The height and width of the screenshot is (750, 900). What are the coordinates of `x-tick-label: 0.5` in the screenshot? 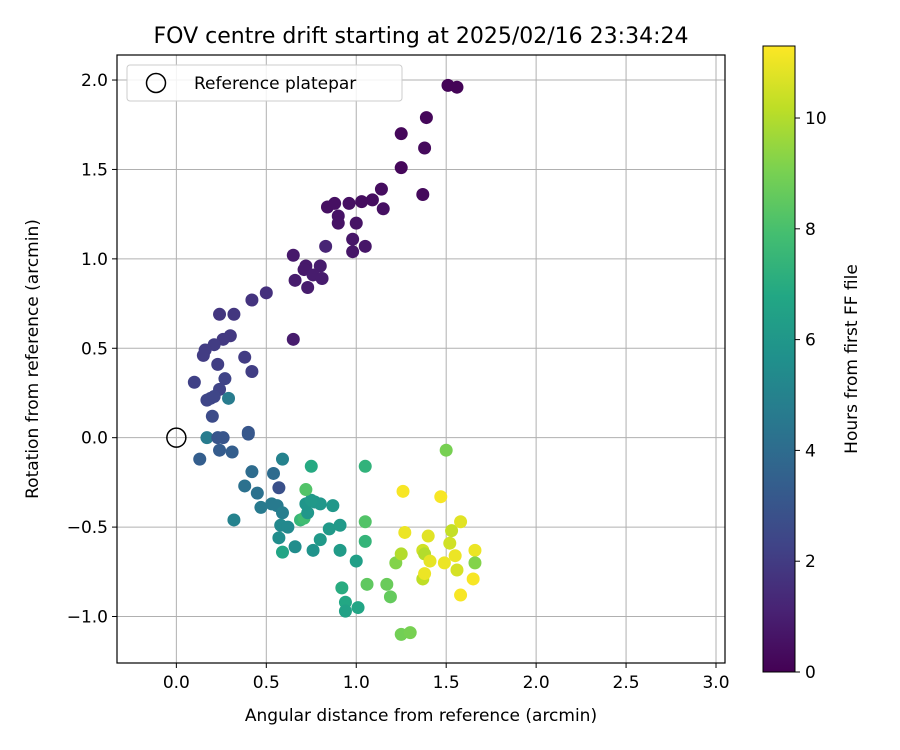 It's located at (266, 683).